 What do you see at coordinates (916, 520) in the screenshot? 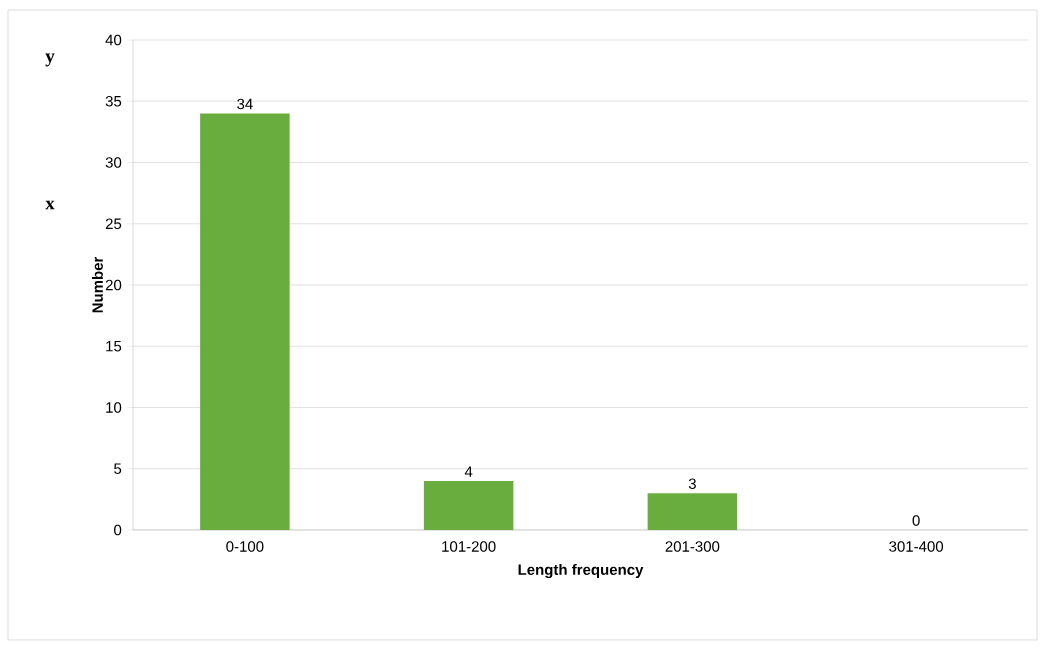
I see `data-label: 0` at bounding box center [916, 520].